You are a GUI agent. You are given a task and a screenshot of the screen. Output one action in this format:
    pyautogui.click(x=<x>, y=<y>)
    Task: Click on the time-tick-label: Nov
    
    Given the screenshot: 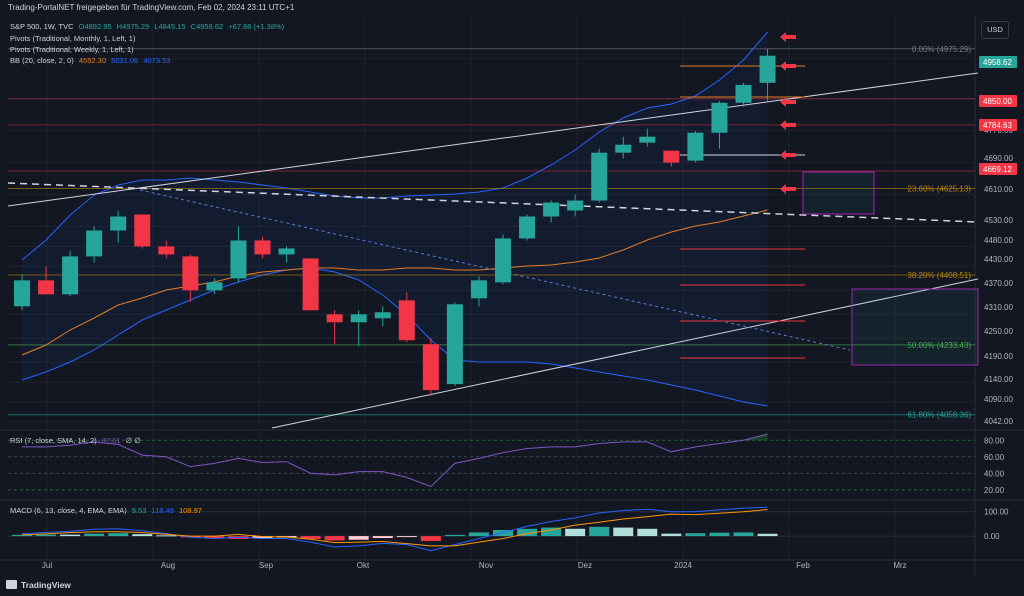 What is the action you would take?
    pyautogui.click(x=486, y=565)
    